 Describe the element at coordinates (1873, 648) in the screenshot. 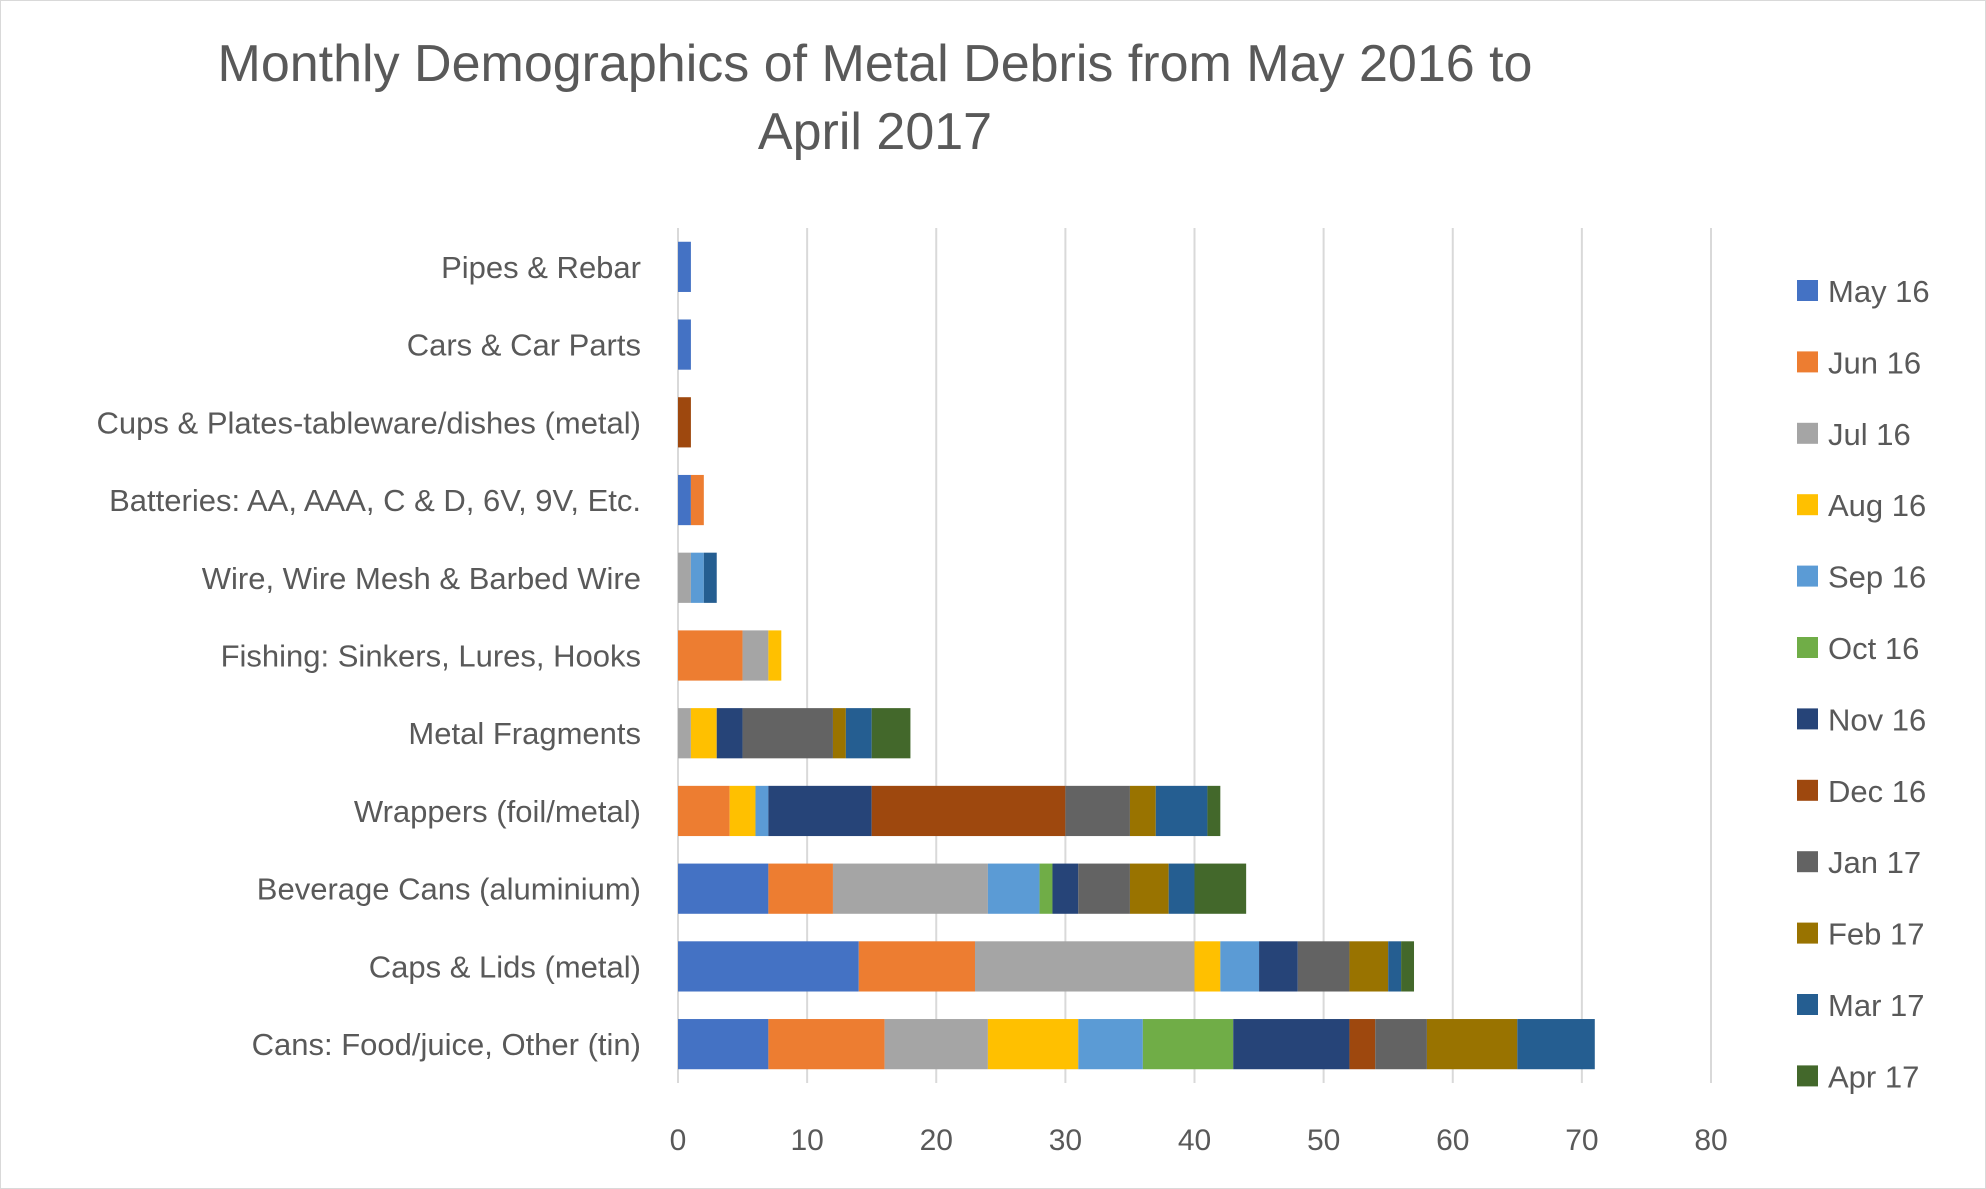

I see `legend-label: Oct 16` at that location.